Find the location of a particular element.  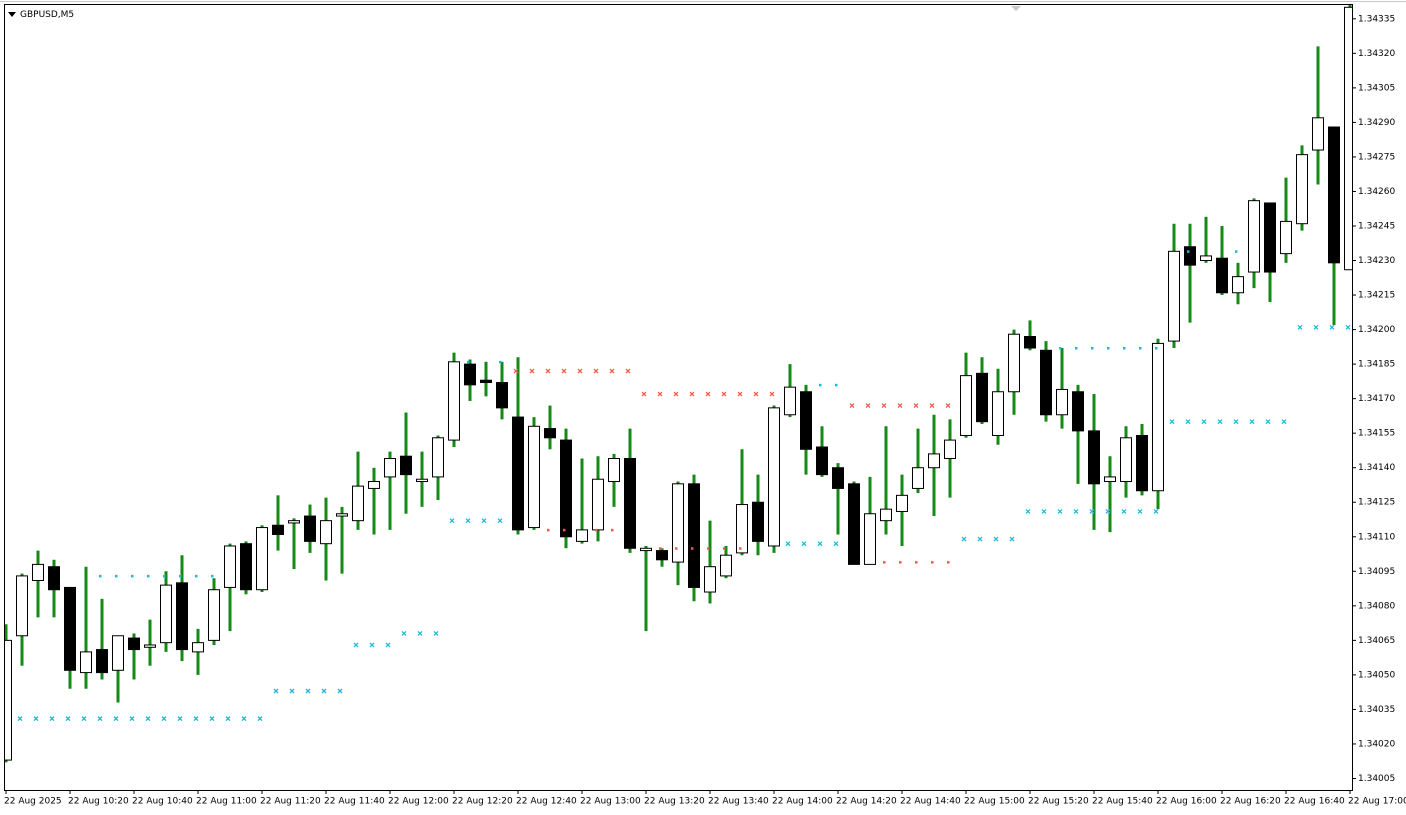

symbol-menu-arrow is located at coordinates (12, 14).